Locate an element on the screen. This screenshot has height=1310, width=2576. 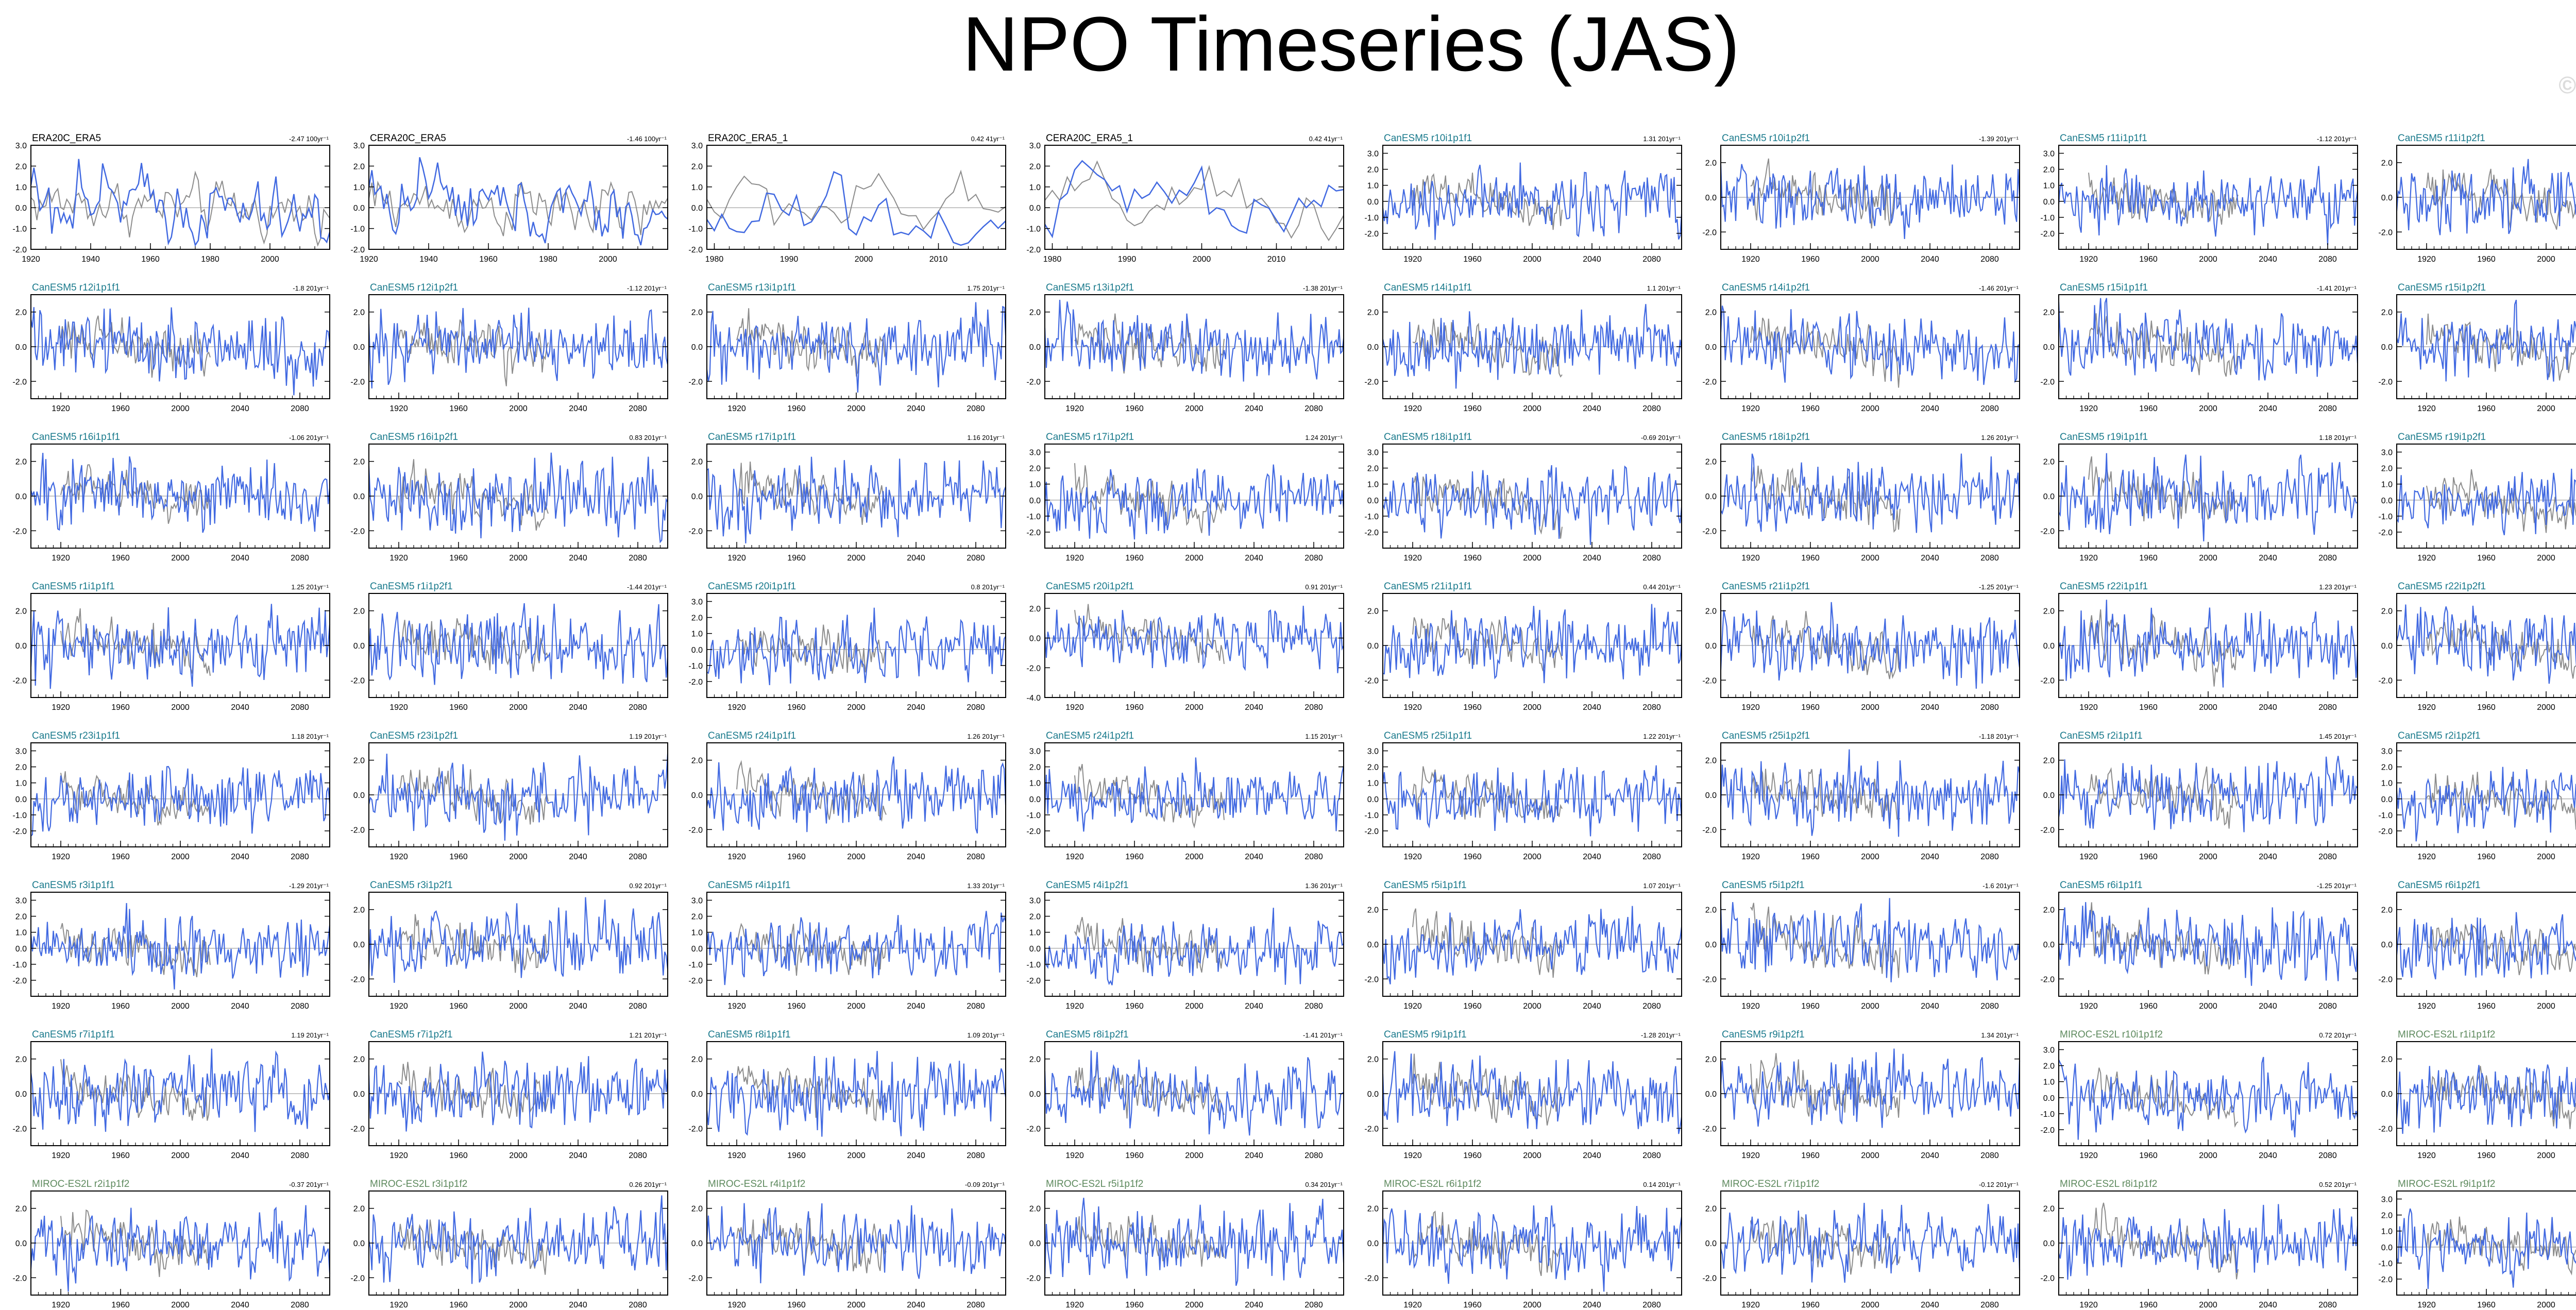
panel-trend: 1.19 201yr⁻¹ is located at coordinates (310, 1035).